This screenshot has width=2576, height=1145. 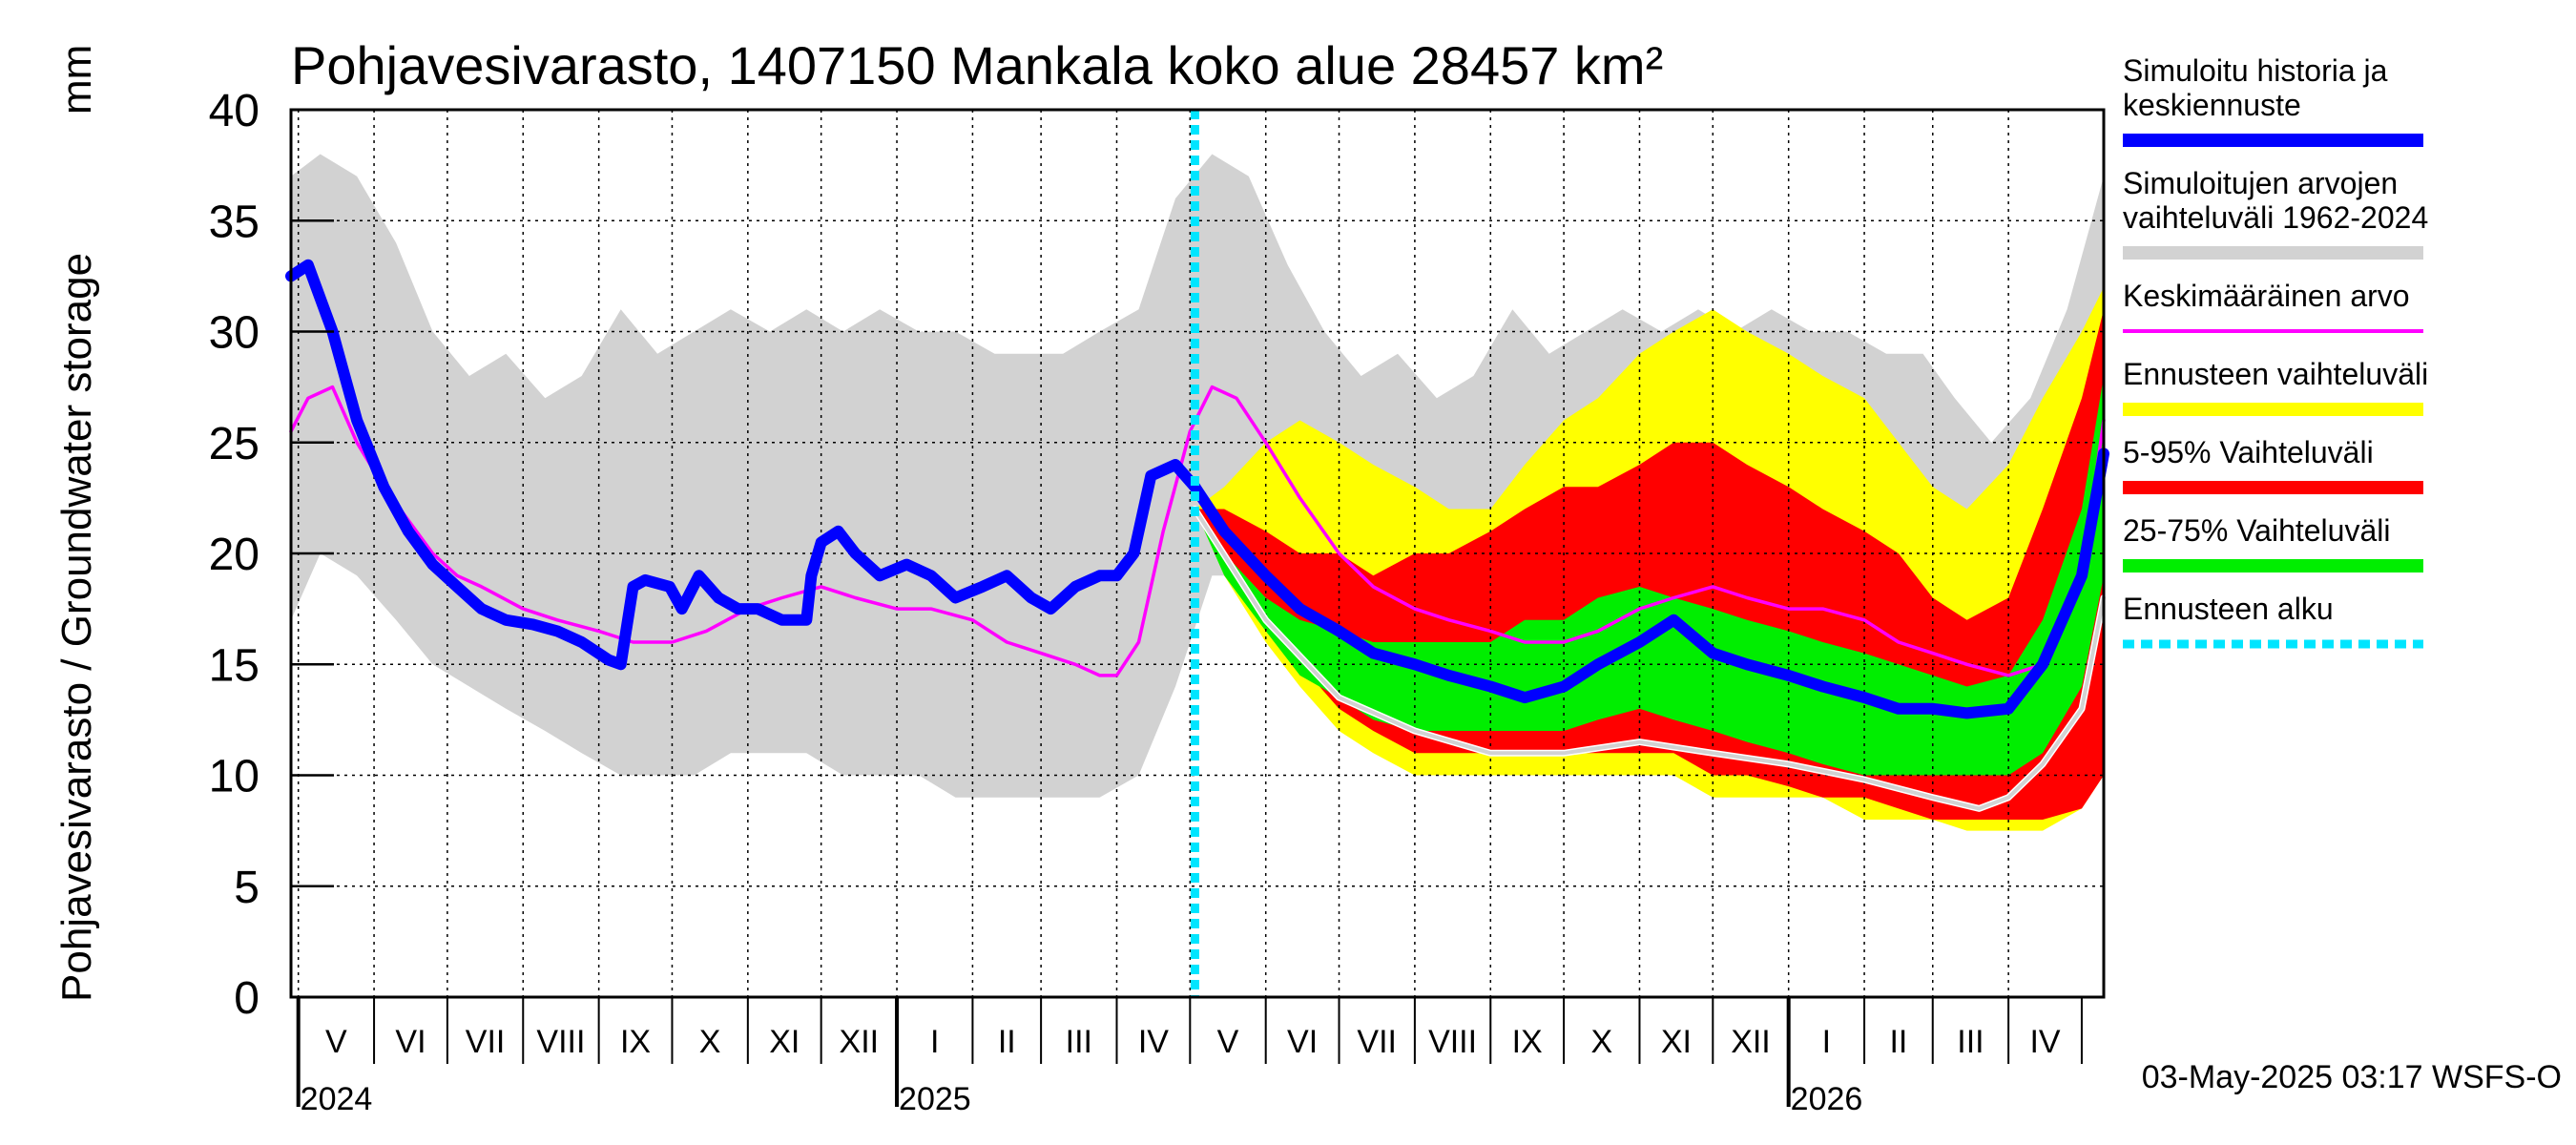 What do you see at coordinates (76, 79) in the screenshot?
I see `y-axis-unit: mm` at bounding box center [76, 79].